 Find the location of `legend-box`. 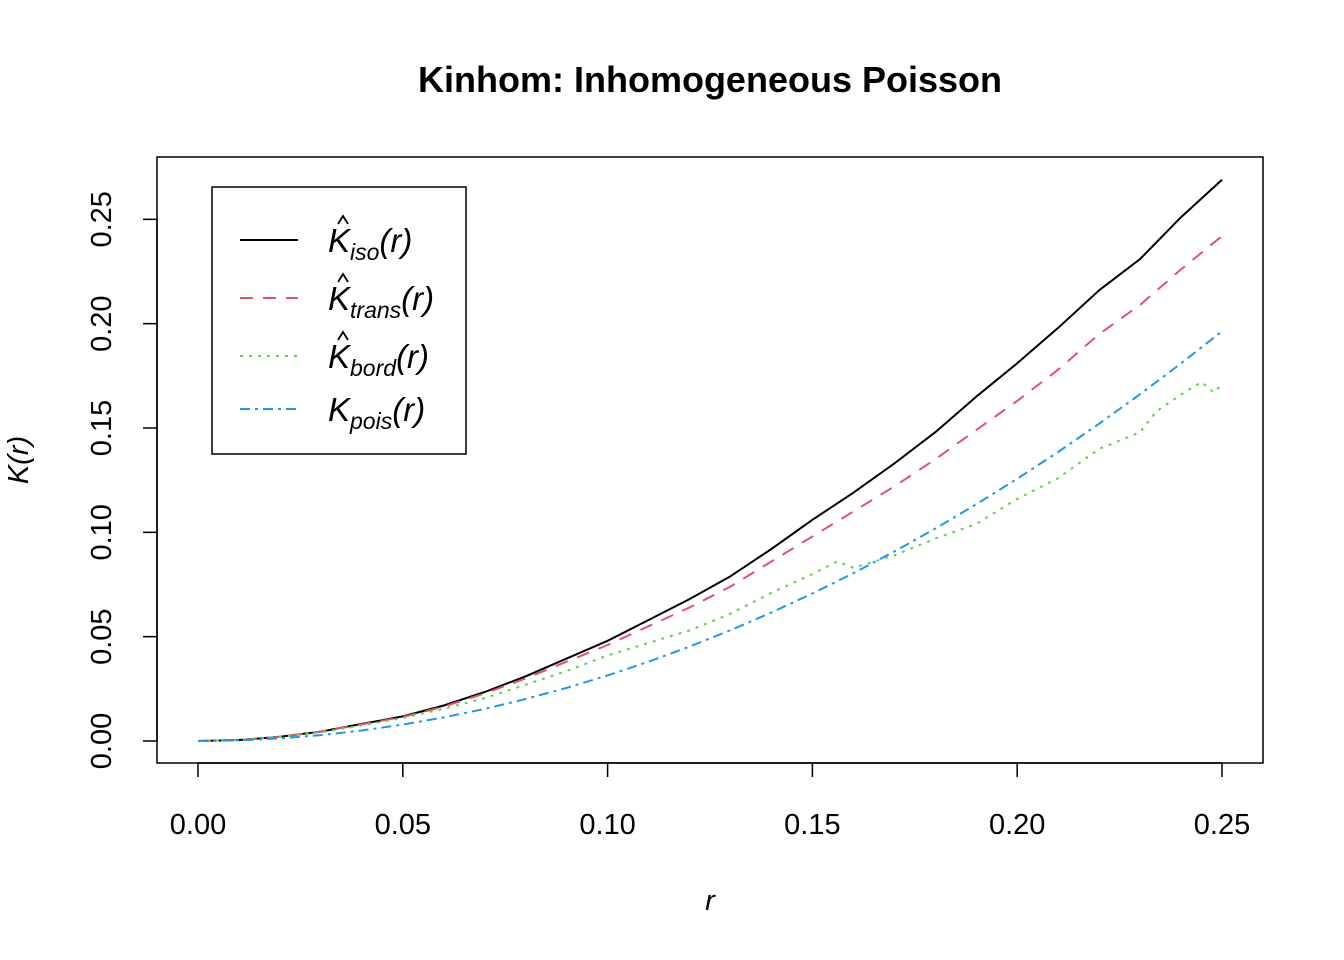

legend-box is located at coordinates (339, 320).